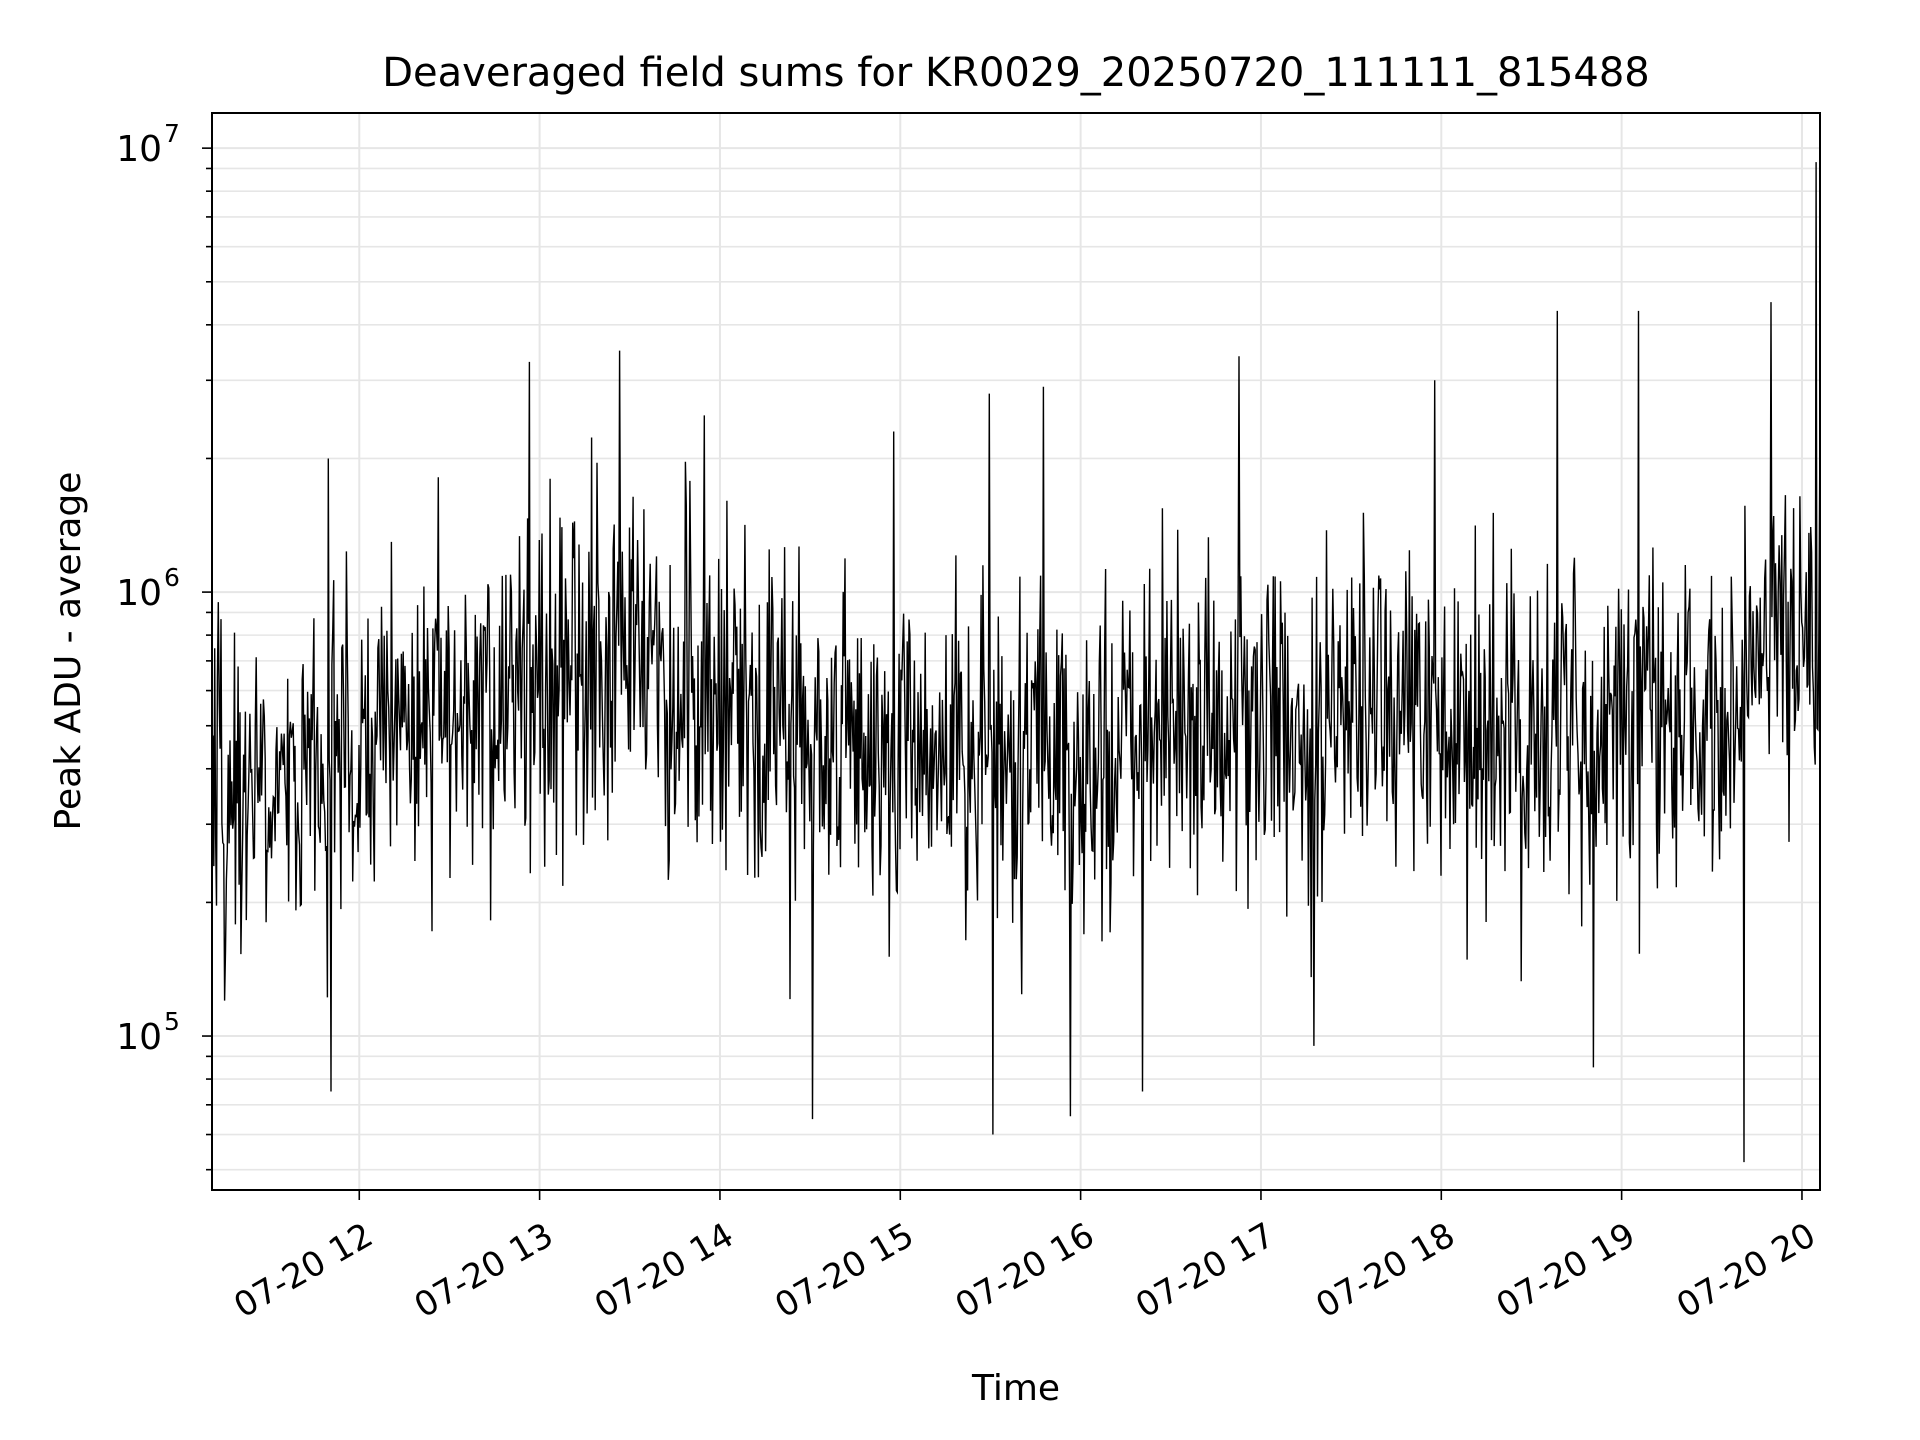 This screenshot has height=1440, width=1920. I want to click on x-tick-label: 07-20 16, so click(1025, 1270).